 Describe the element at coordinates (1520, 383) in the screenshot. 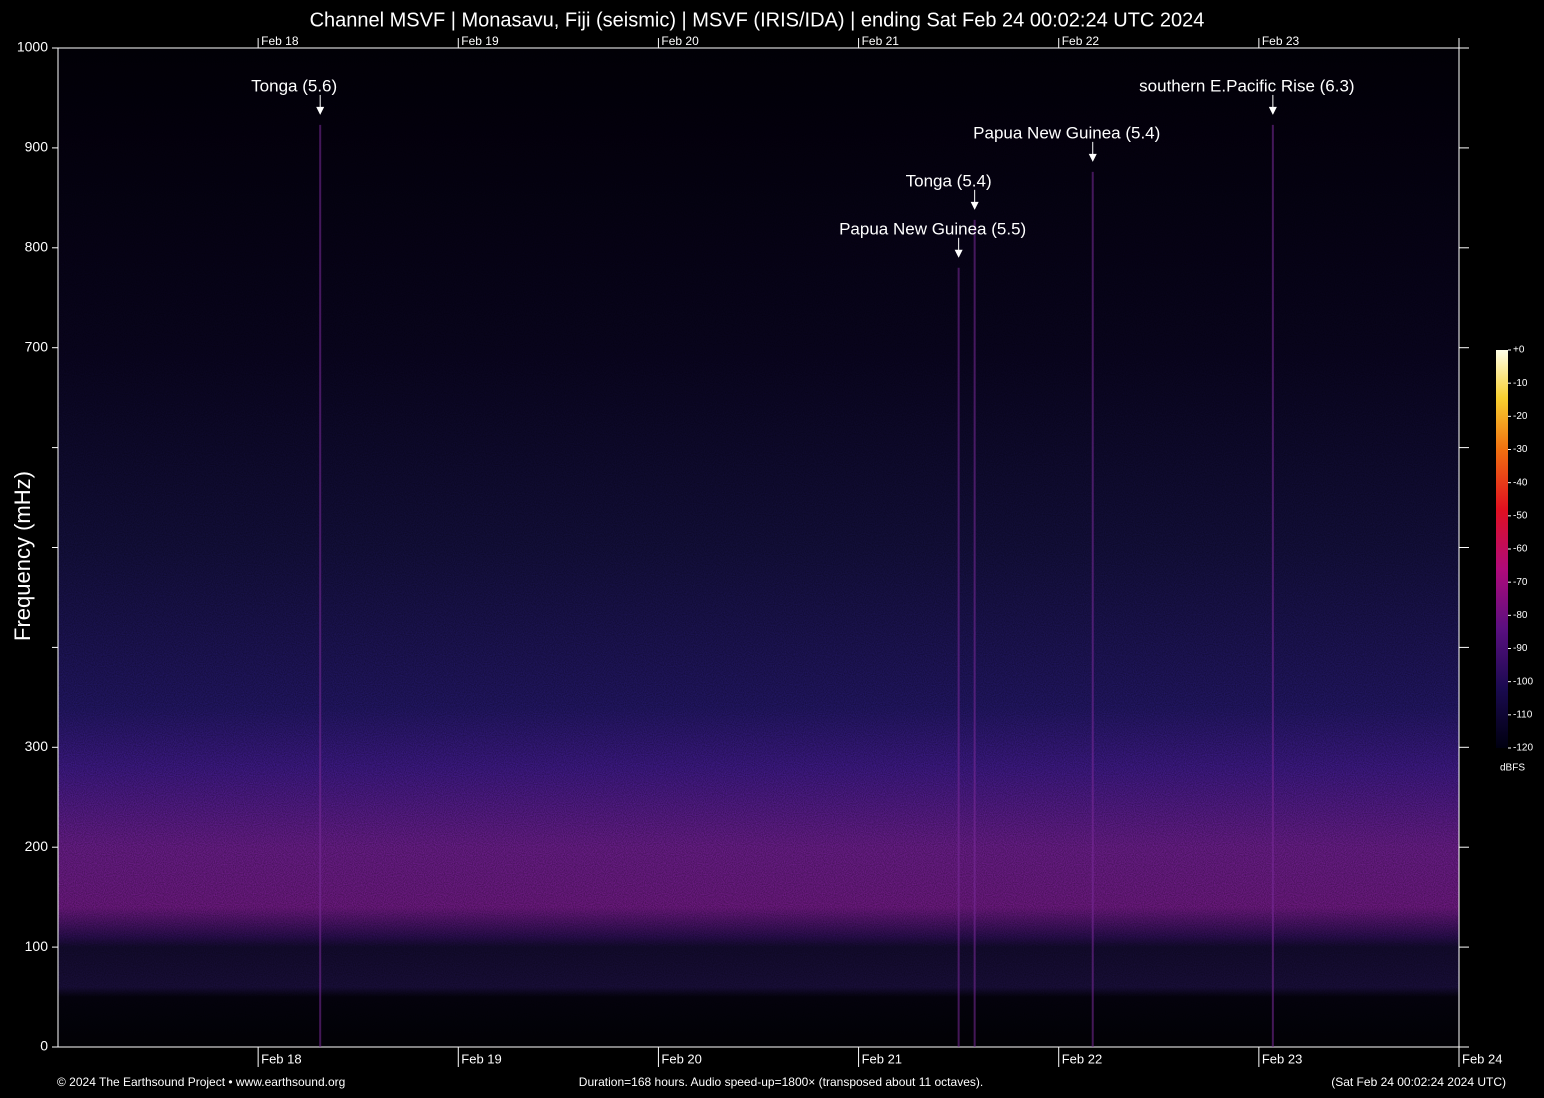

I see `colorbar-tick-label: -10` at that location.